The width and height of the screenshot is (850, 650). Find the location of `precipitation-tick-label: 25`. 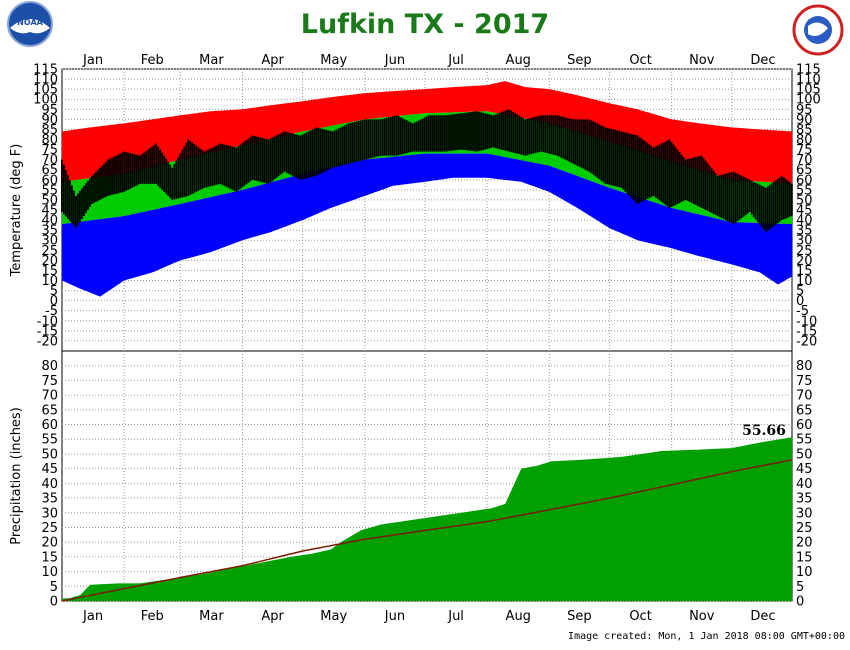

precipitation-tick-label: 25 is located at coordinates (49, 528).